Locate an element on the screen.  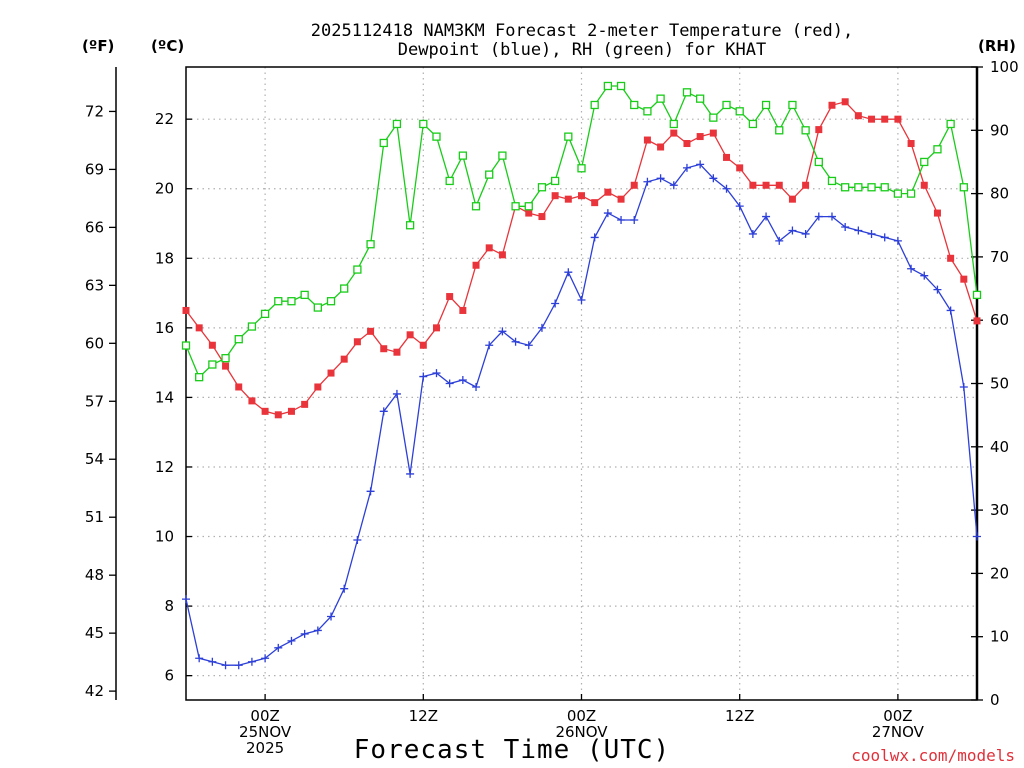
celsius-tick-label: 8 is located at coordinates (169, 606).